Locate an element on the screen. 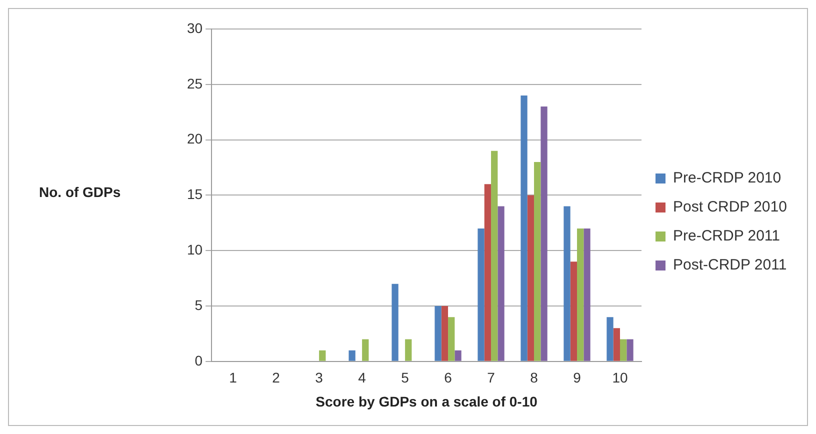 Image resolution: width=816 pixels, height=434 pixels. y-tick-label: 10 is located at coordinates (194, 249).